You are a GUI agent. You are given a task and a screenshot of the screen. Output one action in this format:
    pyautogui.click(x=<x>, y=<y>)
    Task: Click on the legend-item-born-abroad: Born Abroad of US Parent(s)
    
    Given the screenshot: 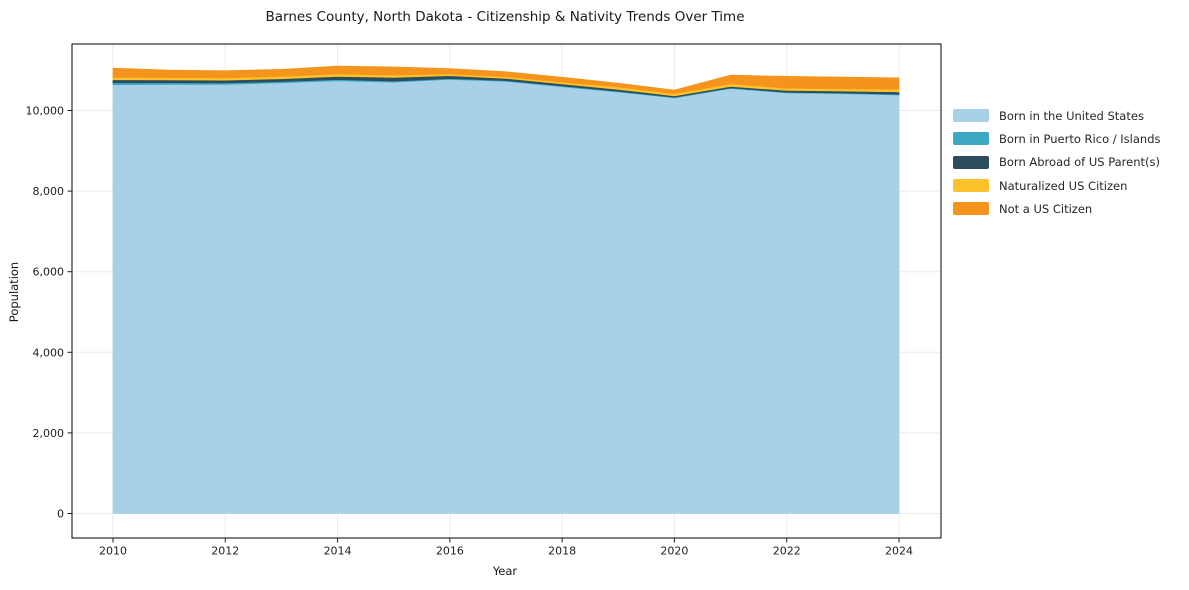 What is the action you would take?
    pyautogui.click(x=1057, y=162)
    